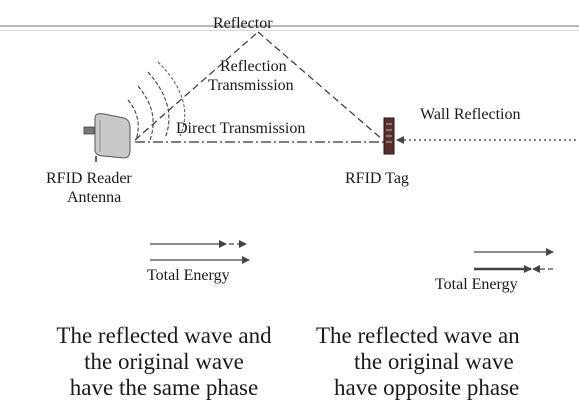 The height and width of the screenshot is (407, 579). I want to click on caption-right-line-3: have opposite phase, so click(427, 387).